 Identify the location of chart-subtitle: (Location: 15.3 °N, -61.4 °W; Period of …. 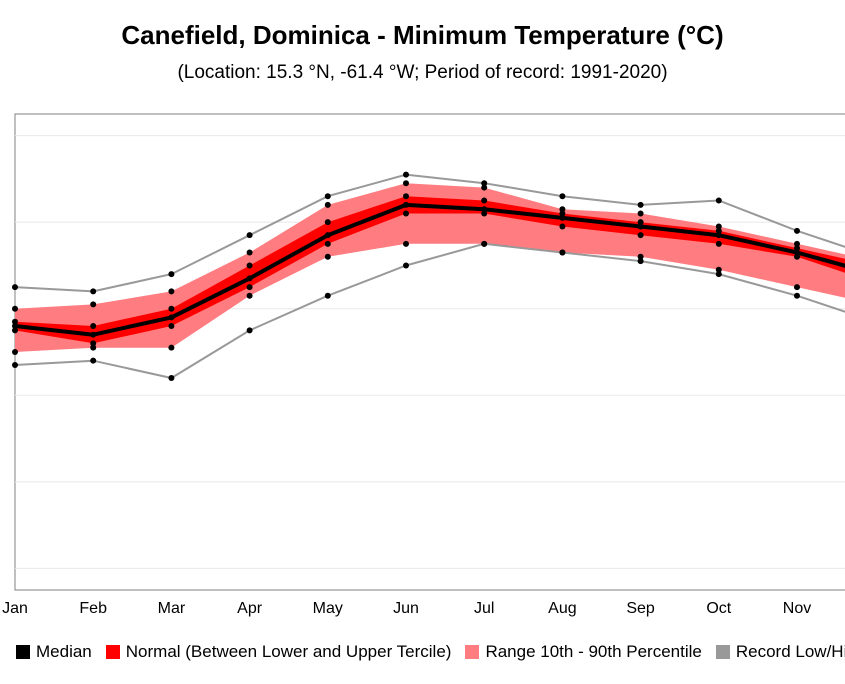
(422, 72).